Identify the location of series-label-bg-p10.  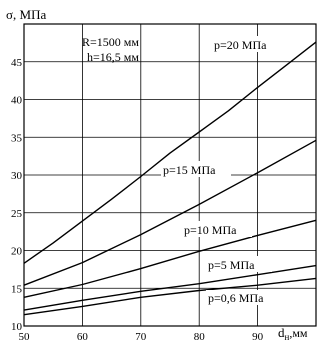
(217, 229).